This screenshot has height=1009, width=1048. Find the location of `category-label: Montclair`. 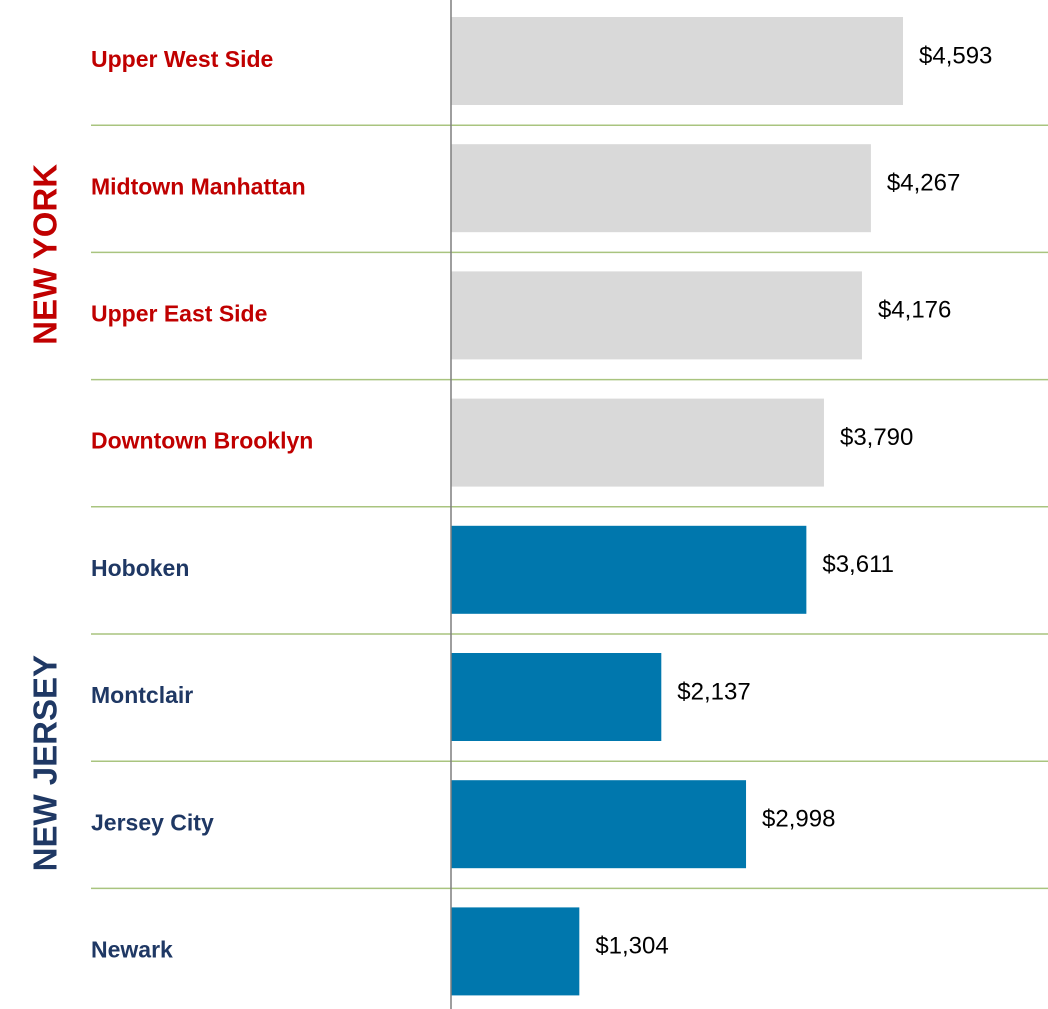

category-label: Montclair is located at coordinates (142, 695).